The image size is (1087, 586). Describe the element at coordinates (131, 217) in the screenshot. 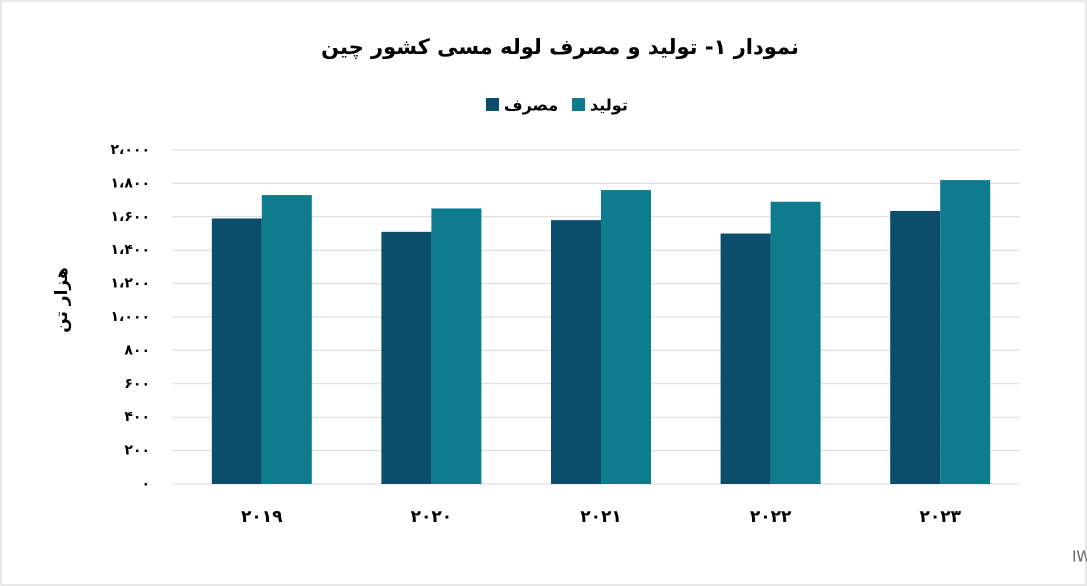

I see `y-tick-label: ۱،۶۰۰` at that location.